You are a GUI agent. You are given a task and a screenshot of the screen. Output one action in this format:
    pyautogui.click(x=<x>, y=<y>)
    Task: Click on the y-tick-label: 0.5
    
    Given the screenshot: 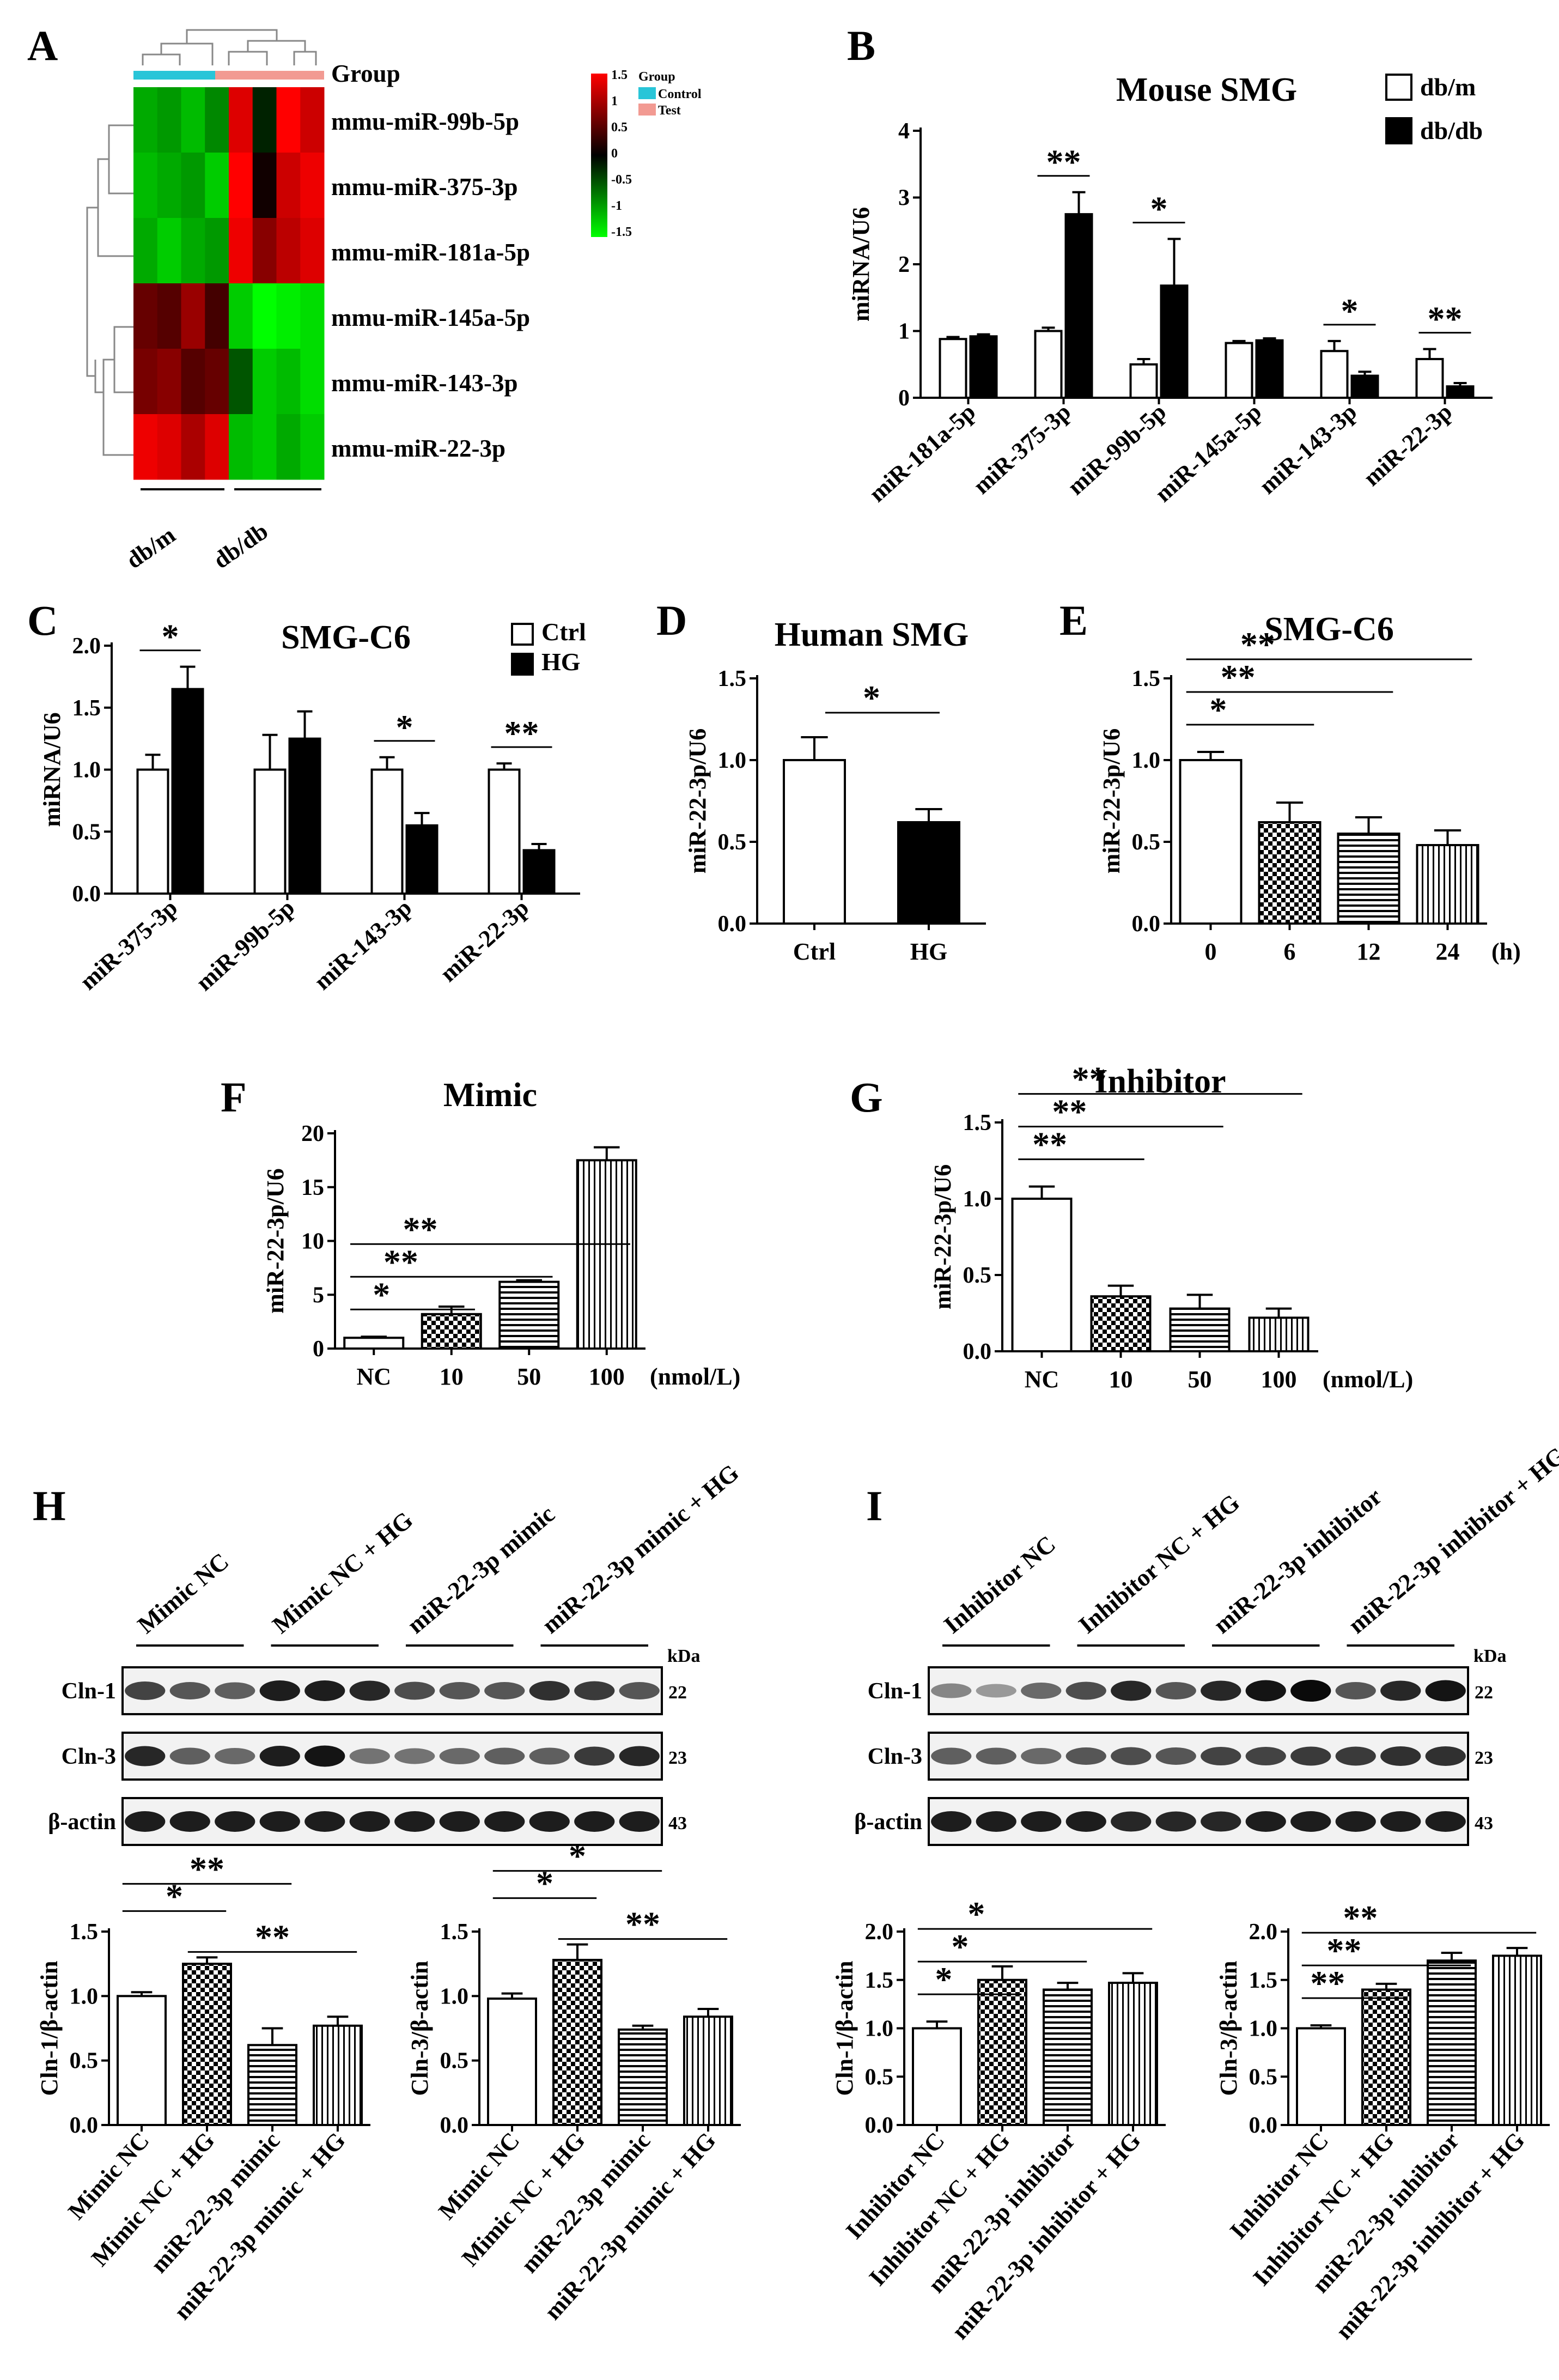 What is the action you would take?
    pyautogui.click(x=84, y=2061)
    